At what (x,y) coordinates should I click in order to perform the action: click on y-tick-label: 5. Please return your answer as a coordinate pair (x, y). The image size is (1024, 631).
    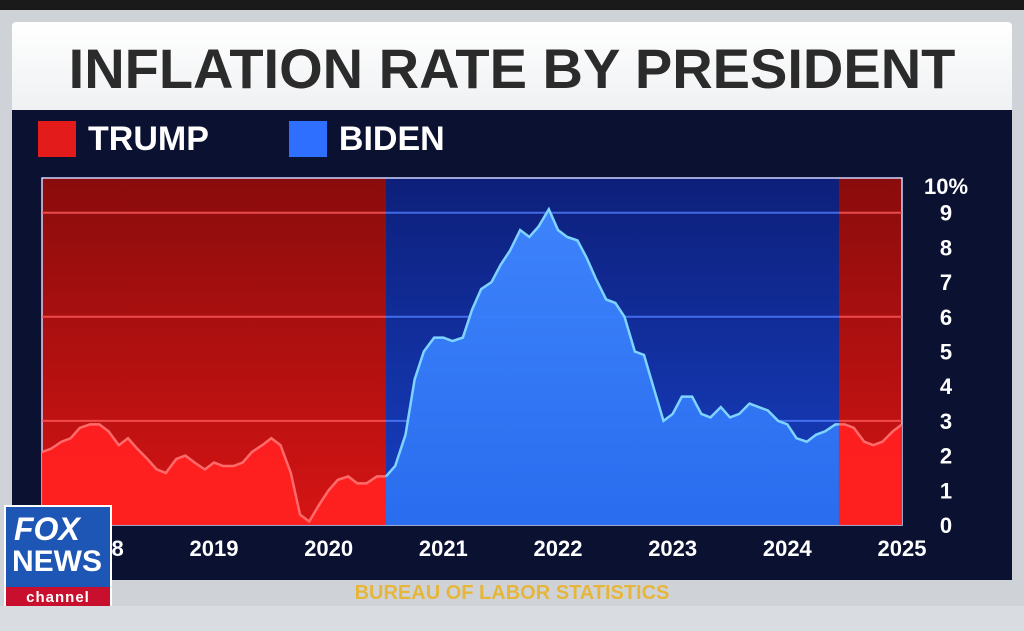
    Looking at the image, I should click on (946, 352).